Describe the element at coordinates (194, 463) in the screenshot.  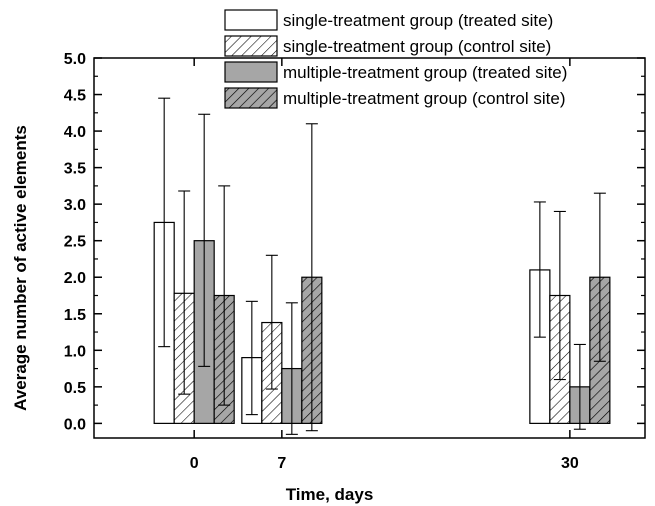
I see `x-tick-label: 0` at that location.